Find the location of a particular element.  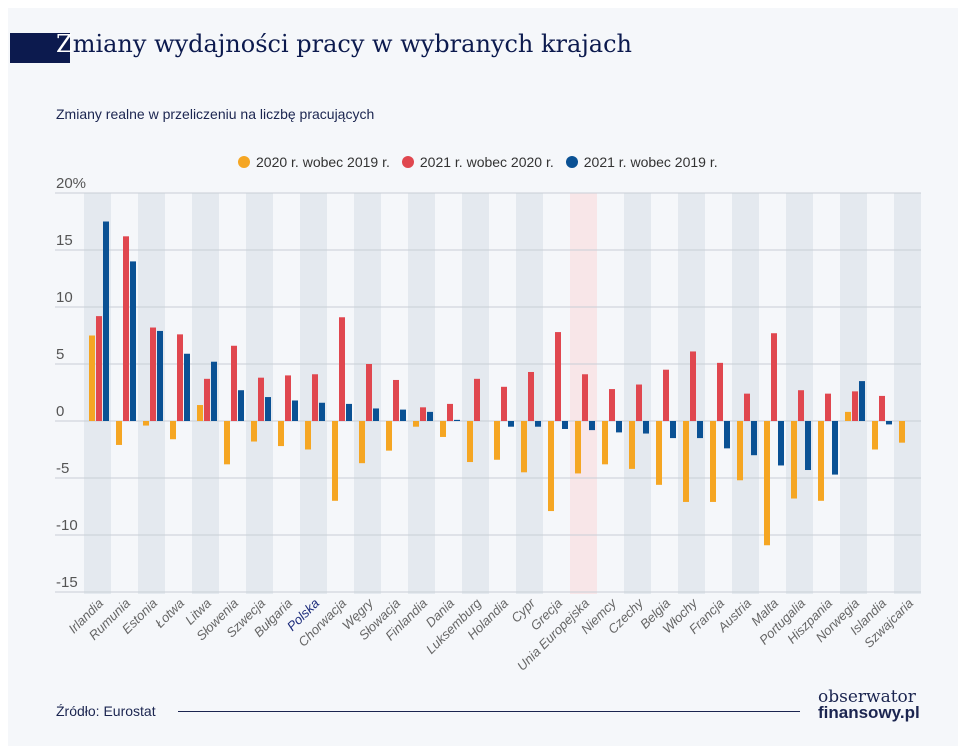

legend-label: 2020 r. wobec 2019 r. is located at coordinates (323, 162).